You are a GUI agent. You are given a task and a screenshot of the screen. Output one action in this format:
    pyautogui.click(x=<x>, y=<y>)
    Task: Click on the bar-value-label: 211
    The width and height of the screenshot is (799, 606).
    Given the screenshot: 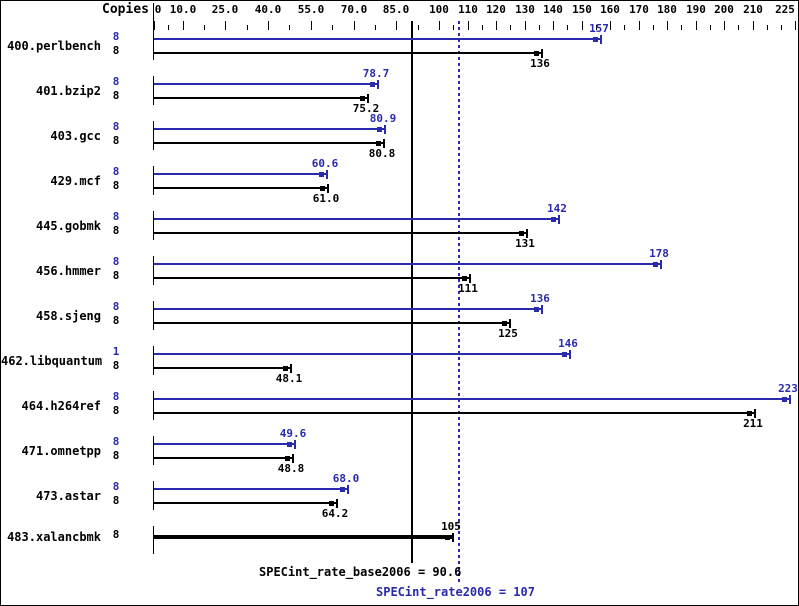 What is the action you would take?
    pyautogui.click(x=753, y=423)
    